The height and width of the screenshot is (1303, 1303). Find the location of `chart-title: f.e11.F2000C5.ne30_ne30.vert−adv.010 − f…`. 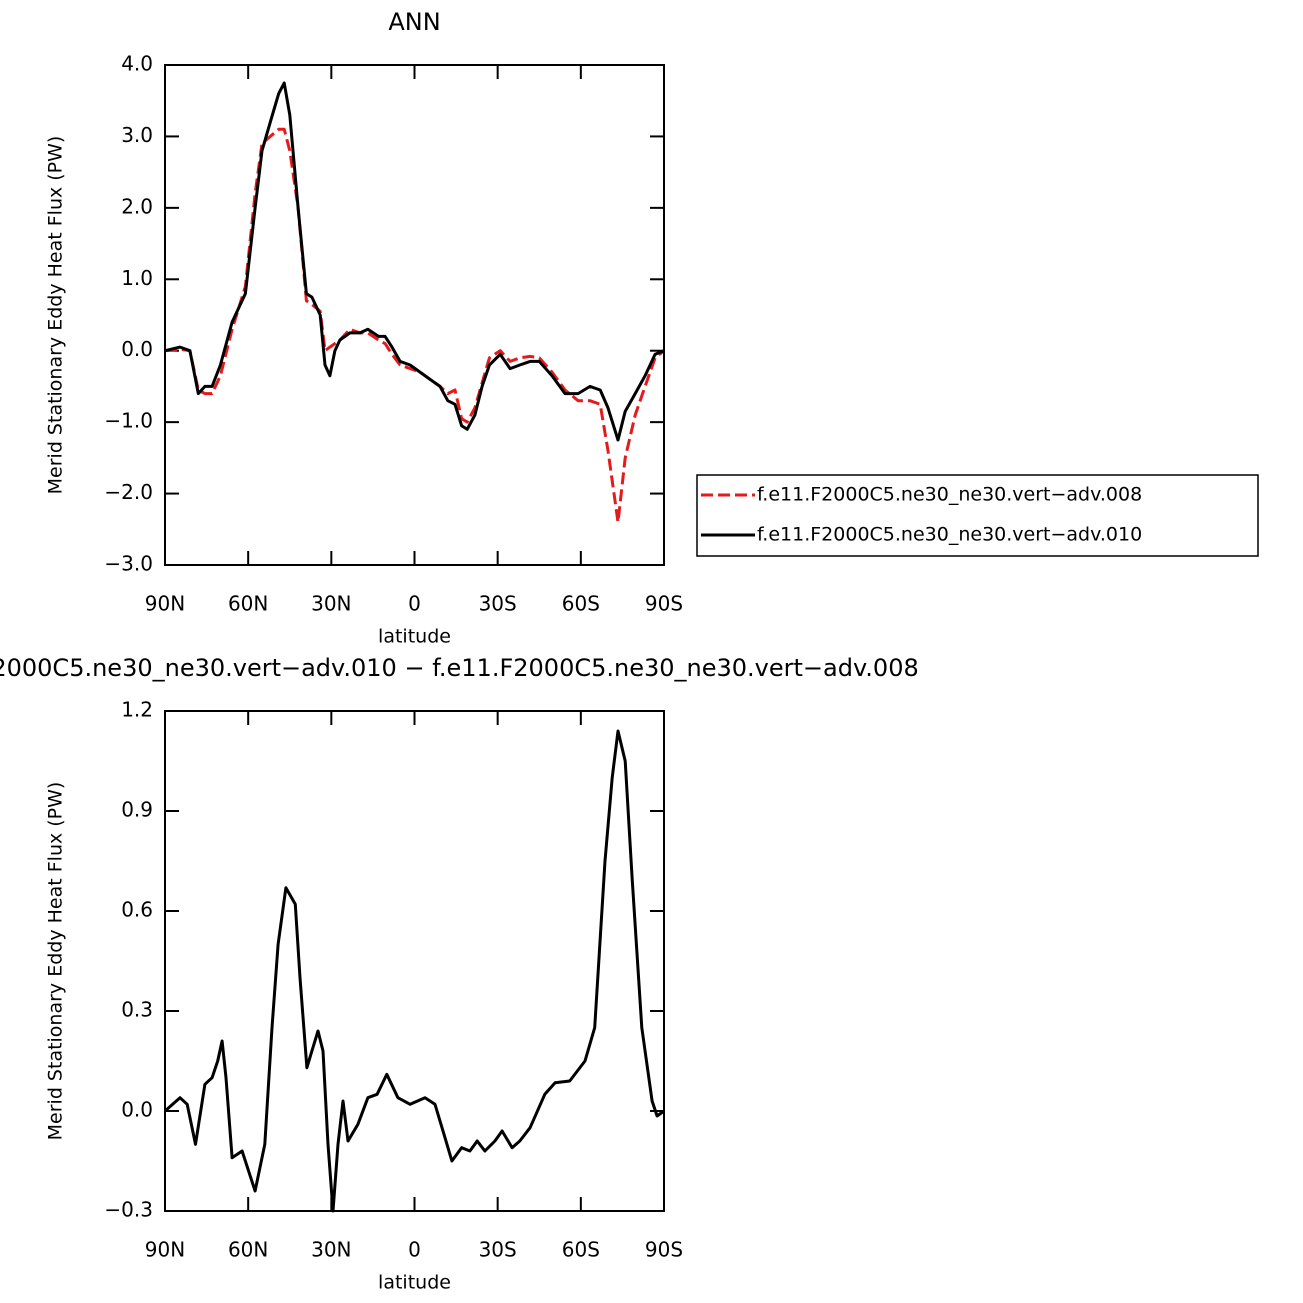

chart-title: f.e11.F2000C5.ne30_ne30.vert−adv.010 − f… is located at coordinates (459, 668).